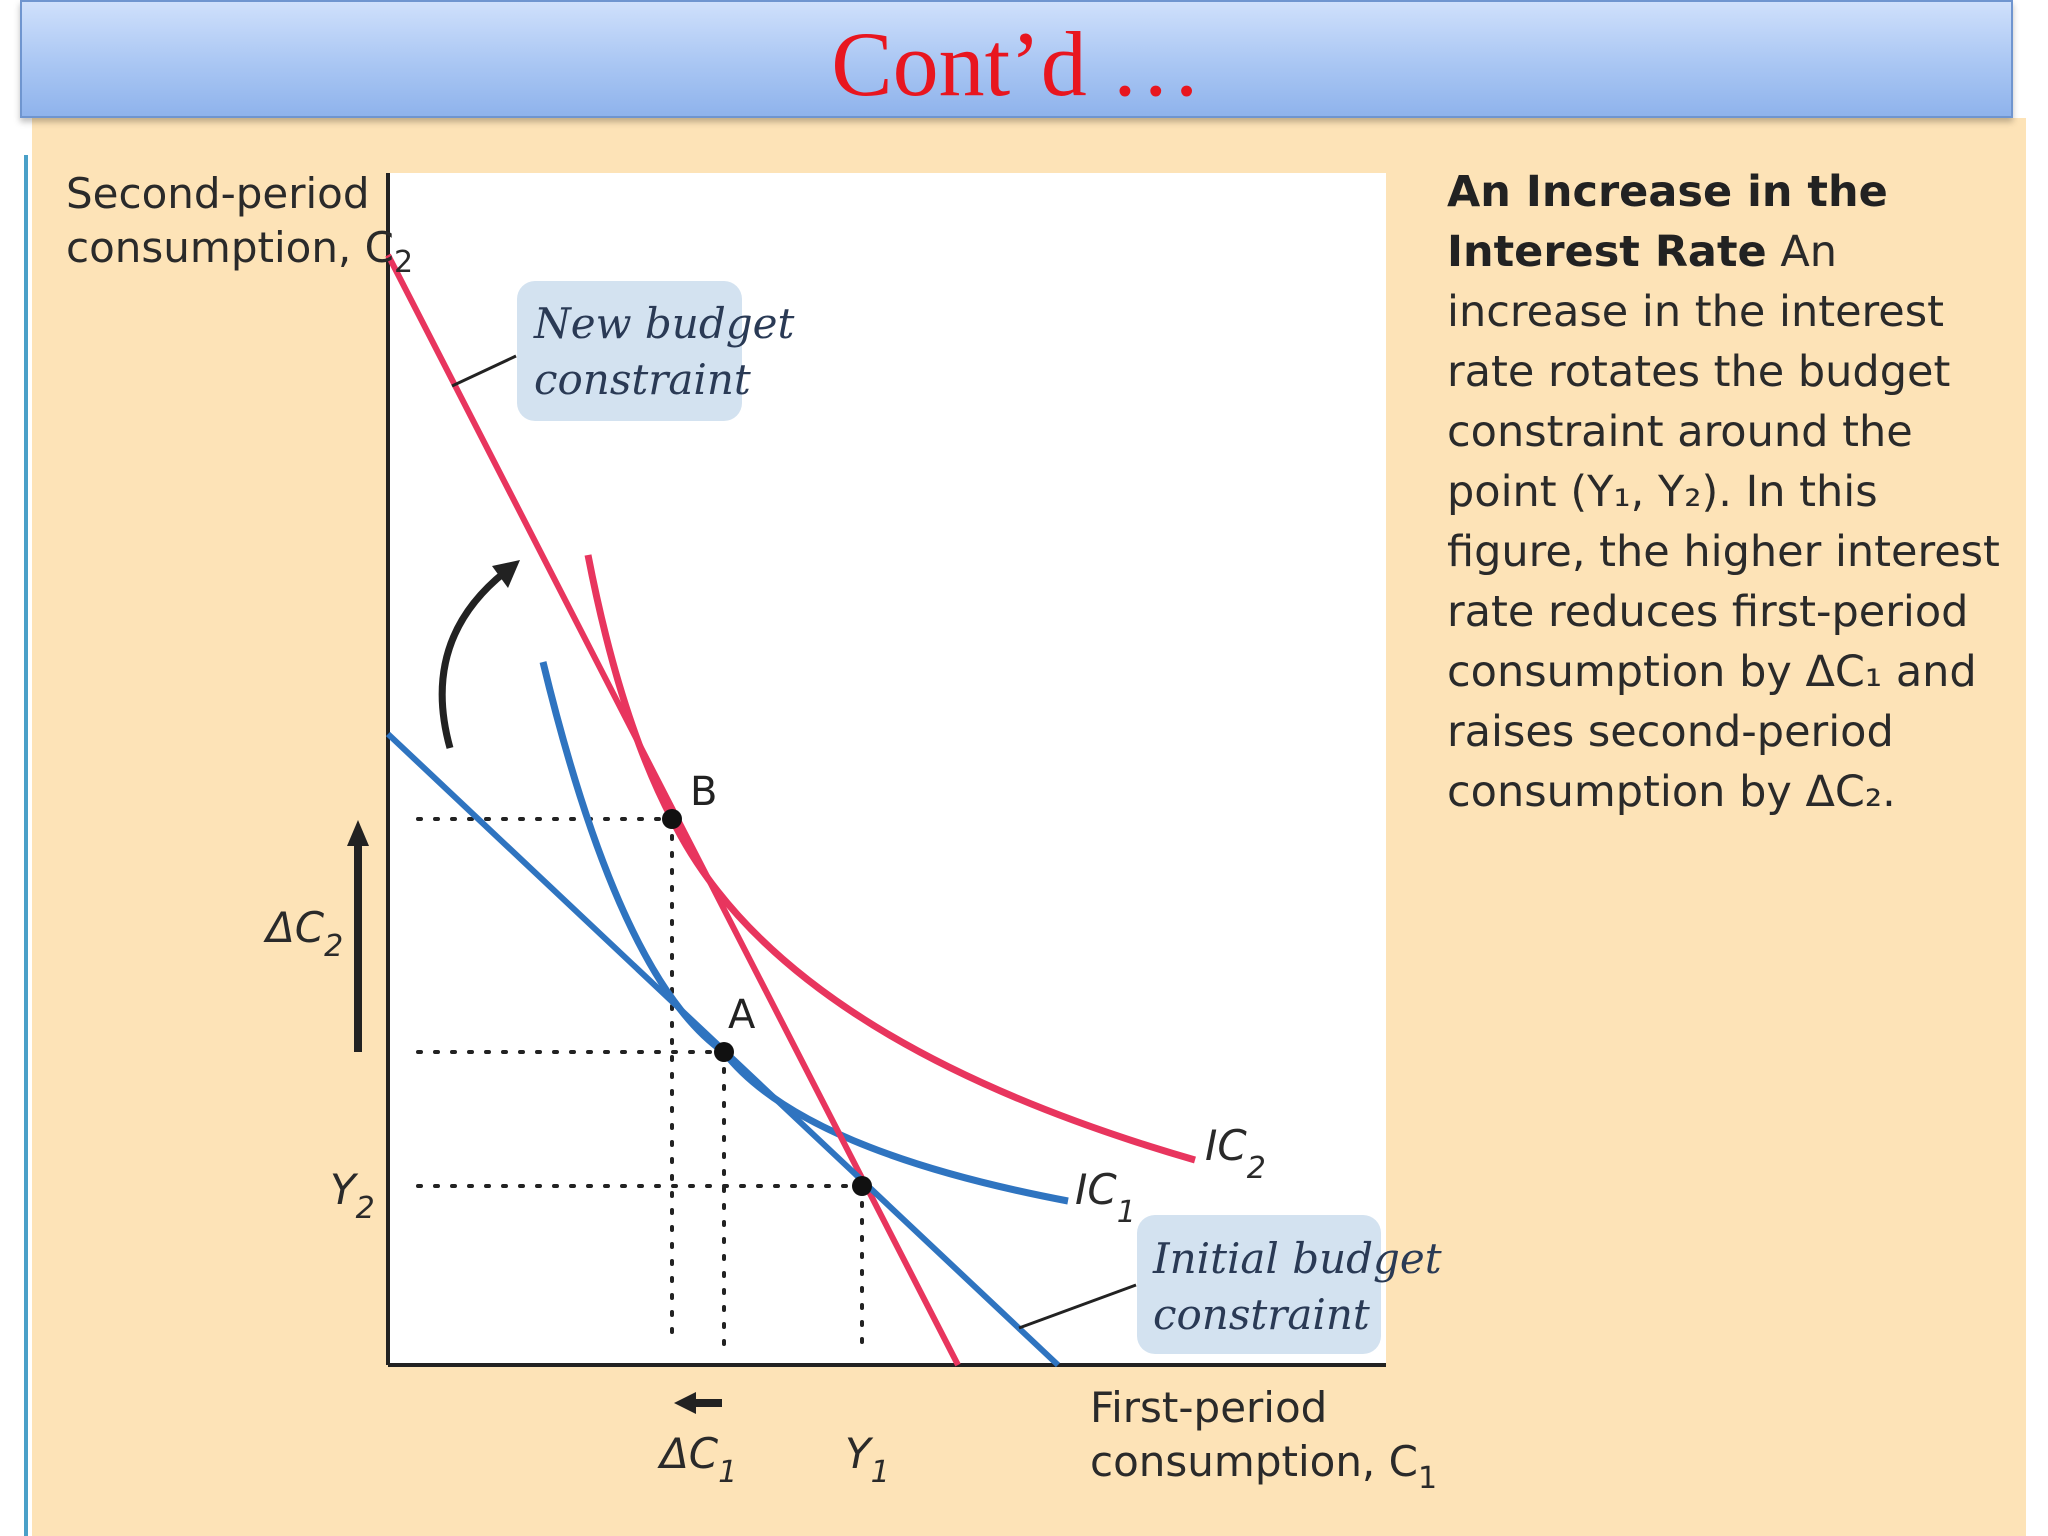 The width and height of the screenshot is (2048, 1536). Describe the element at coordinates (742, 1015) in the screenshot. I see `point-a-label: A` at that location.